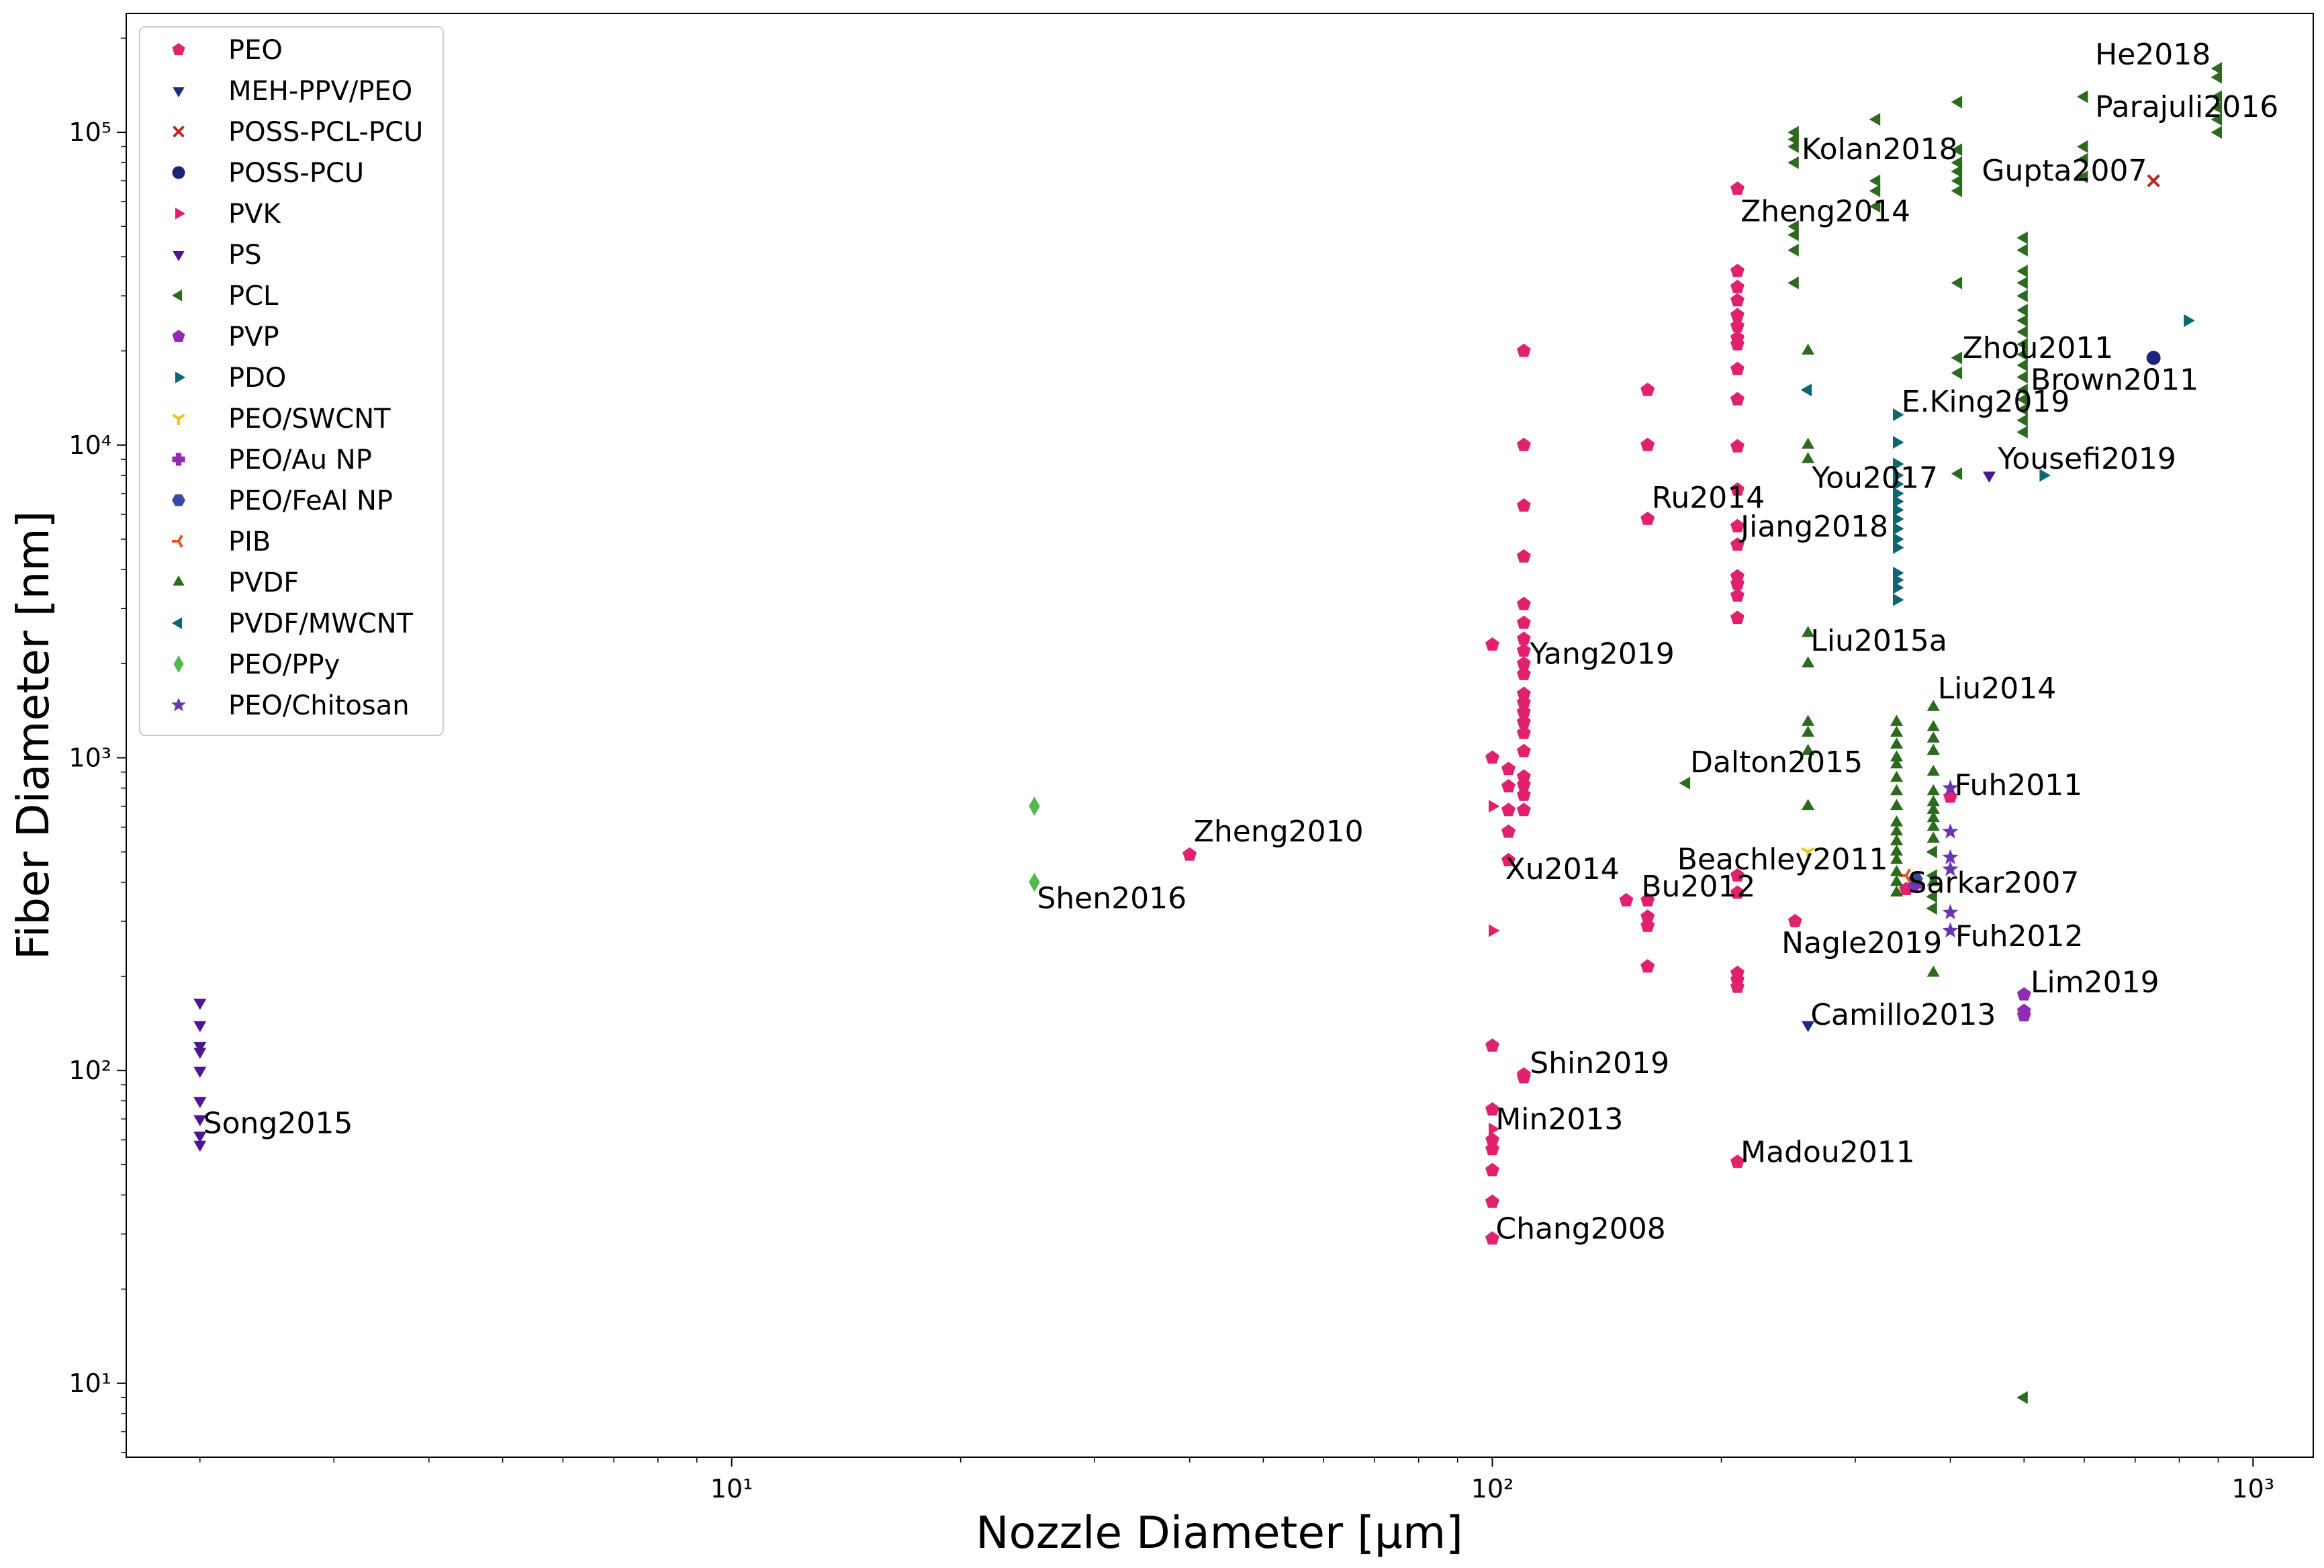 This screenshot has width=2324, height=1568. I want to click on legend-marker-peo-au-np, so click(178, 459).